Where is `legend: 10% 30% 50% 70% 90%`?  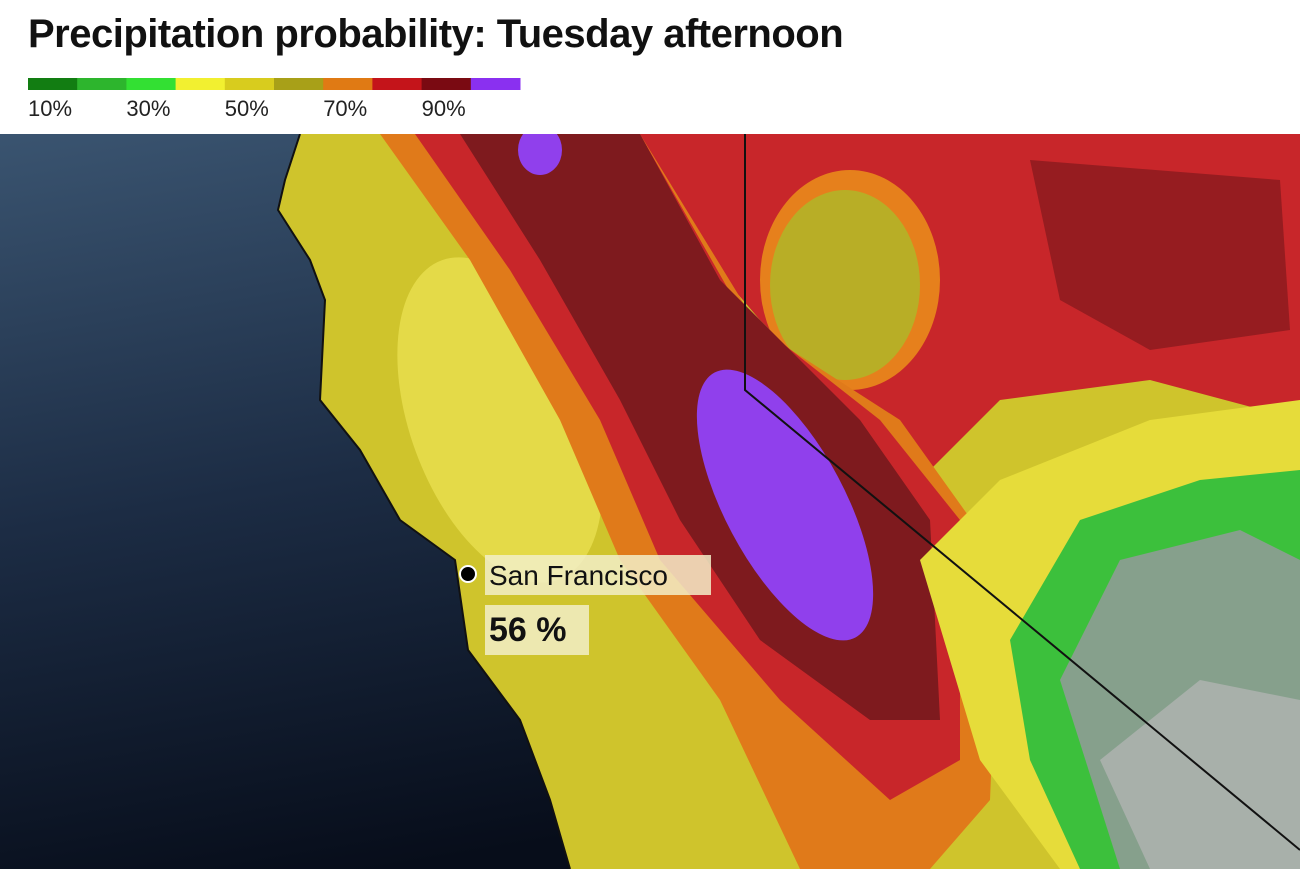
legend: 10% 30% 50% 70% 90% is located at coordinates (274, 99).